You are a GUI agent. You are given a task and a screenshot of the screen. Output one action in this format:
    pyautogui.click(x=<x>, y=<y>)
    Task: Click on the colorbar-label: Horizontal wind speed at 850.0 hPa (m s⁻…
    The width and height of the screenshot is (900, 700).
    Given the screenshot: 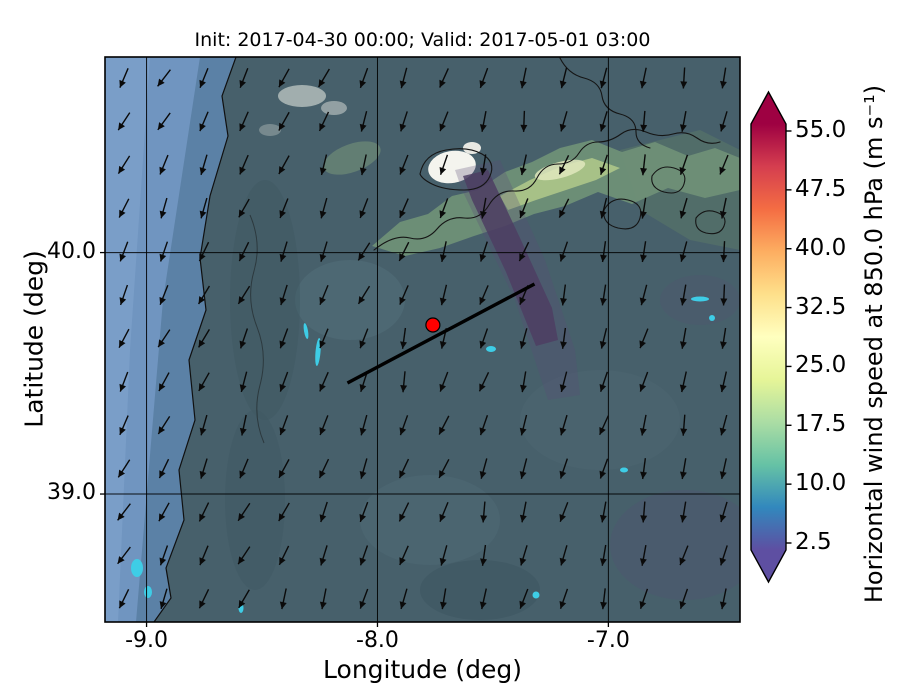 What is the action you would take?
    pyautogui.click(x=874, y=344)
    